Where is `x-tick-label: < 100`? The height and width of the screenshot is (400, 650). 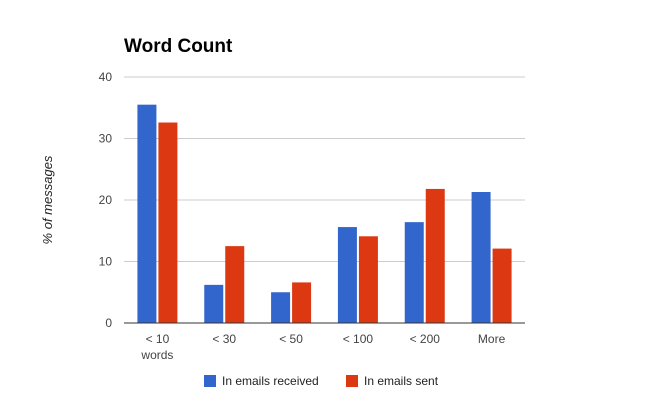
x-tick-label: < 100 is located at coordinates (358, 339).